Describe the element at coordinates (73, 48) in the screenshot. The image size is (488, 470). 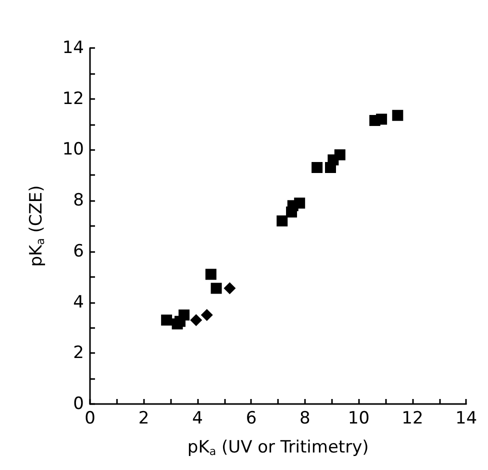
I see `y-tick-label: 14` at that location.